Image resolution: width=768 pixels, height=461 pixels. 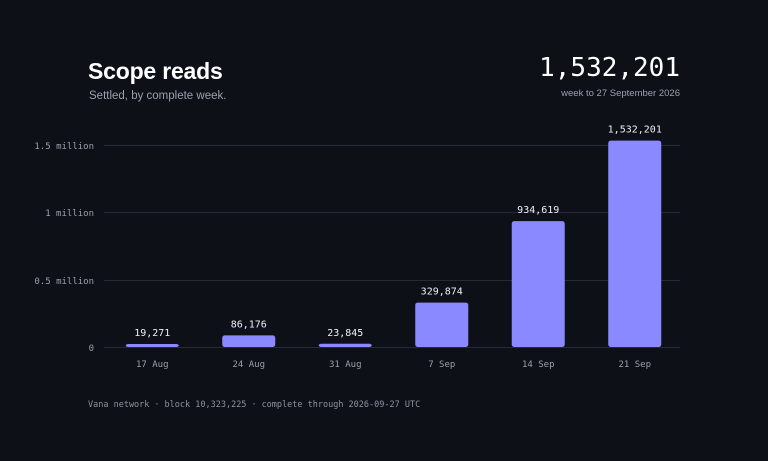 What do you see at coordinates (345, 365) in the screenshot?
I see `x-tick-label: 31 Aug` at bounding box center [345, 365].